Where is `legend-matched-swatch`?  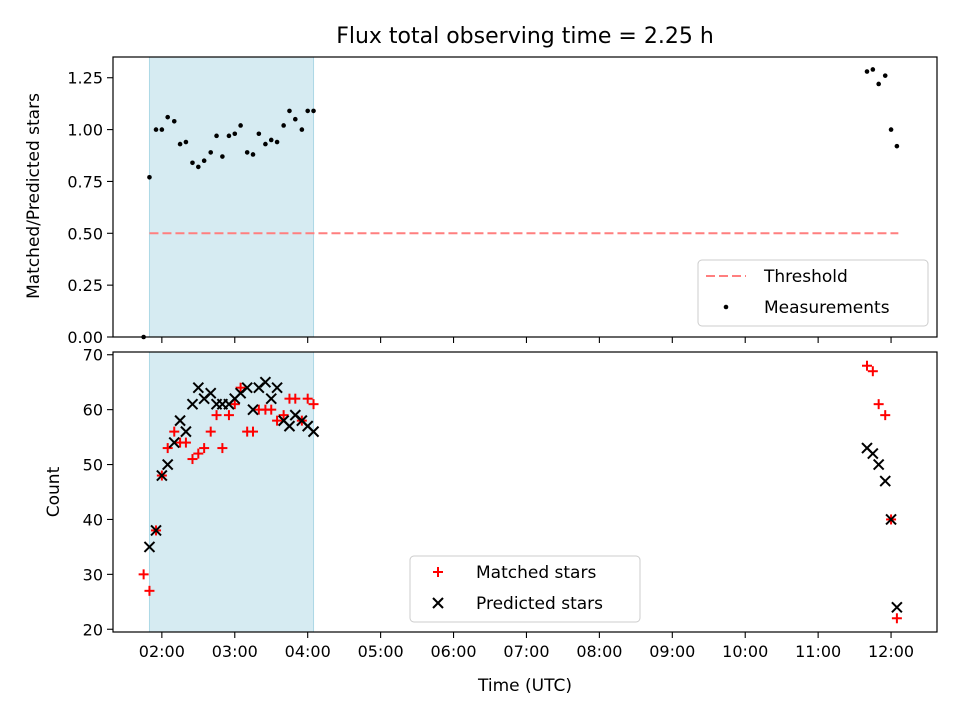
legend-matched-swatch is located at coordinates (438, 572).